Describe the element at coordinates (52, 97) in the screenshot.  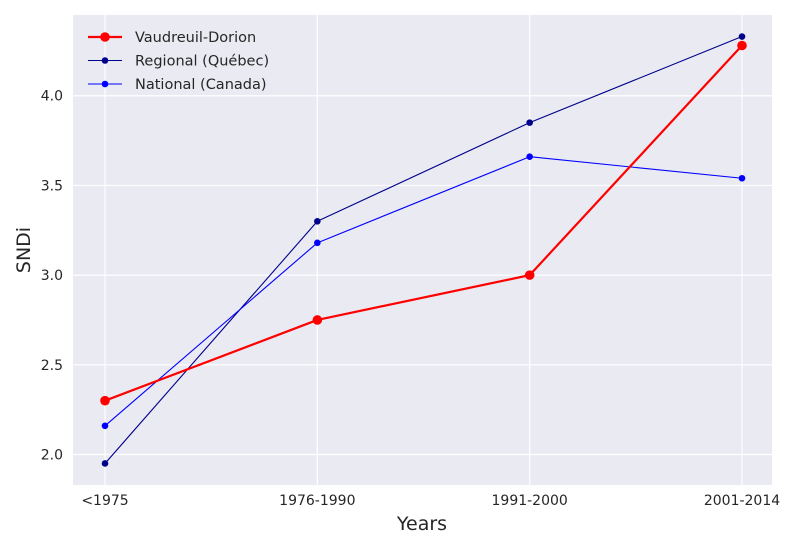
I see `y-tick-label: 4.0` at that location.